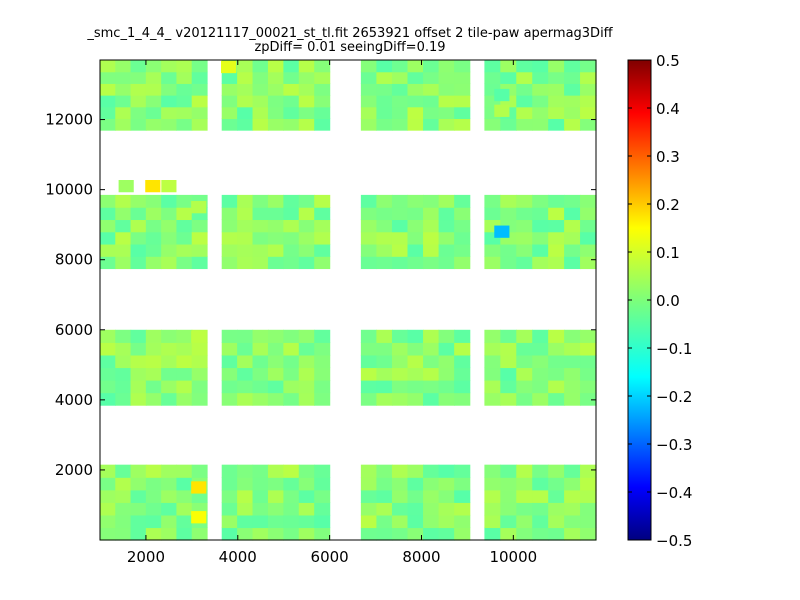 This screenshot has width=800, height=600. Describe the element at coordinates (69, 190) in the screenshot. I see `y-tick-label: 10000` at that location.